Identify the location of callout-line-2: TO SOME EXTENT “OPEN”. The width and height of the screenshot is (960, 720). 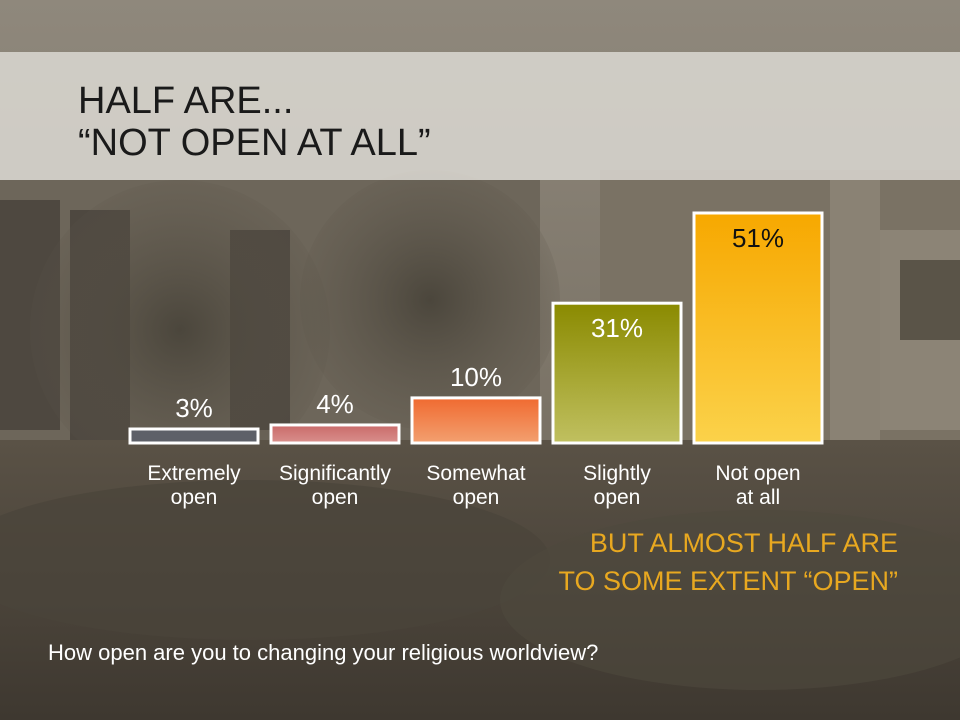
(728, 581).